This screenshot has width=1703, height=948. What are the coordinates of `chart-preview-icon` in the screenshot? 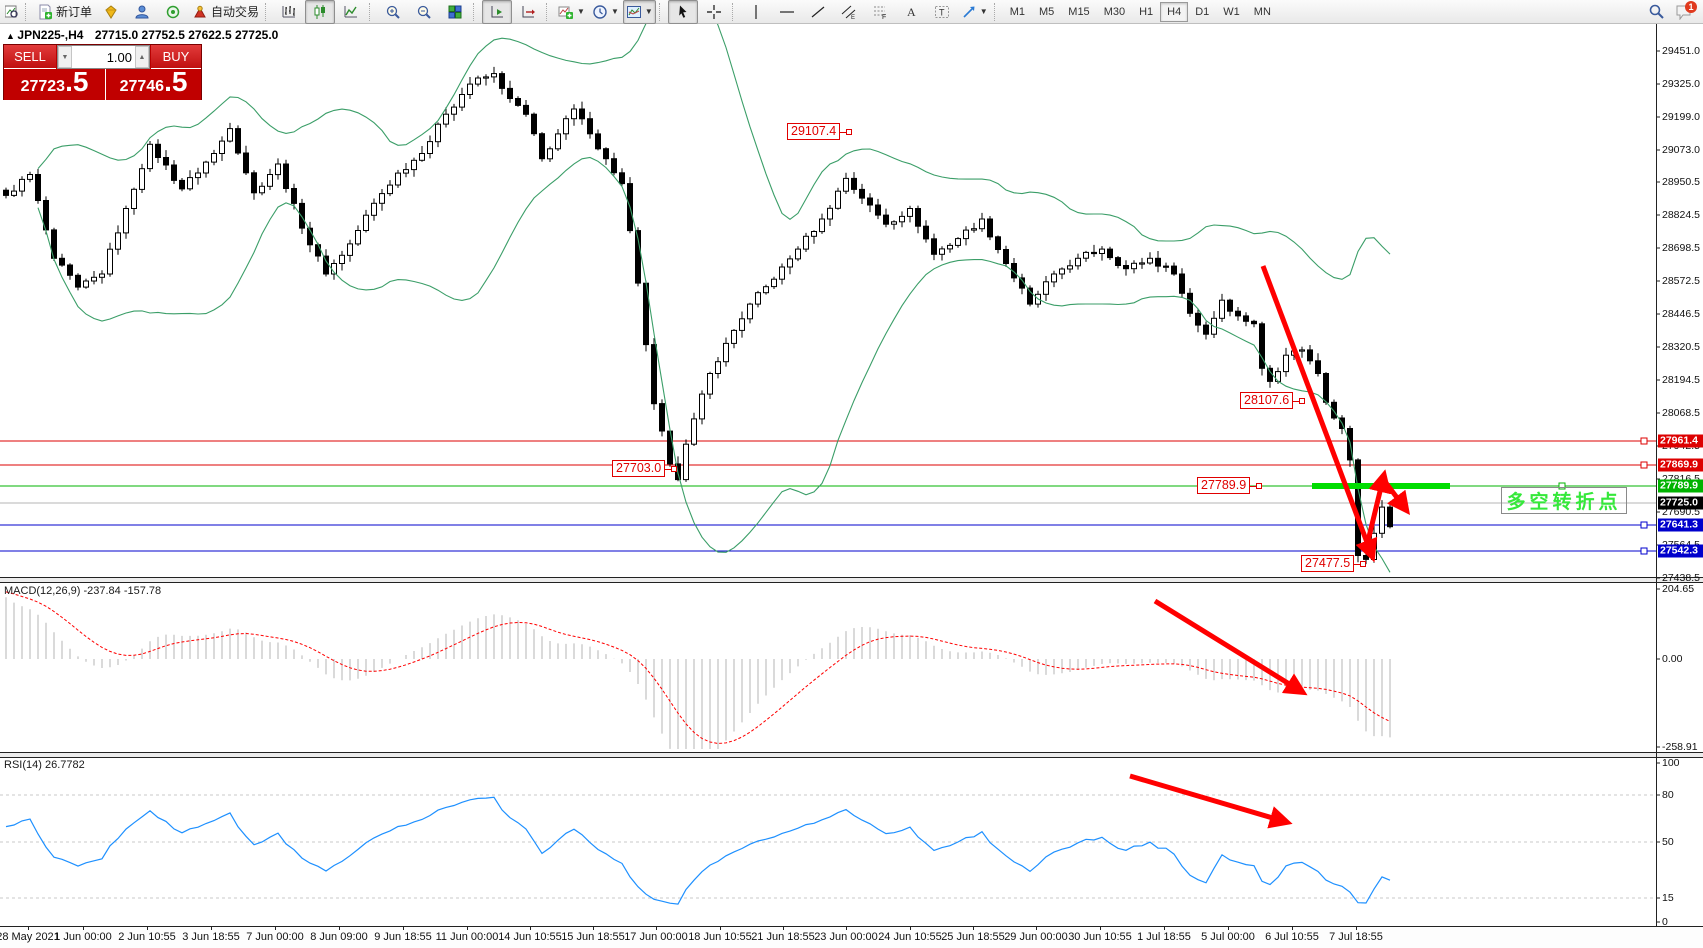 It's located at (12, 12).